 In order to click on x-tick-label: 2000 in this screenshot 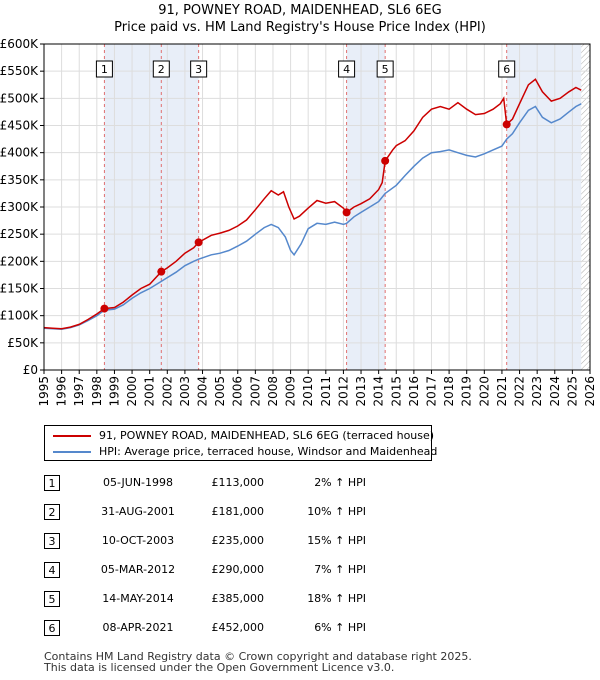, I will do `click(132, 391)`.